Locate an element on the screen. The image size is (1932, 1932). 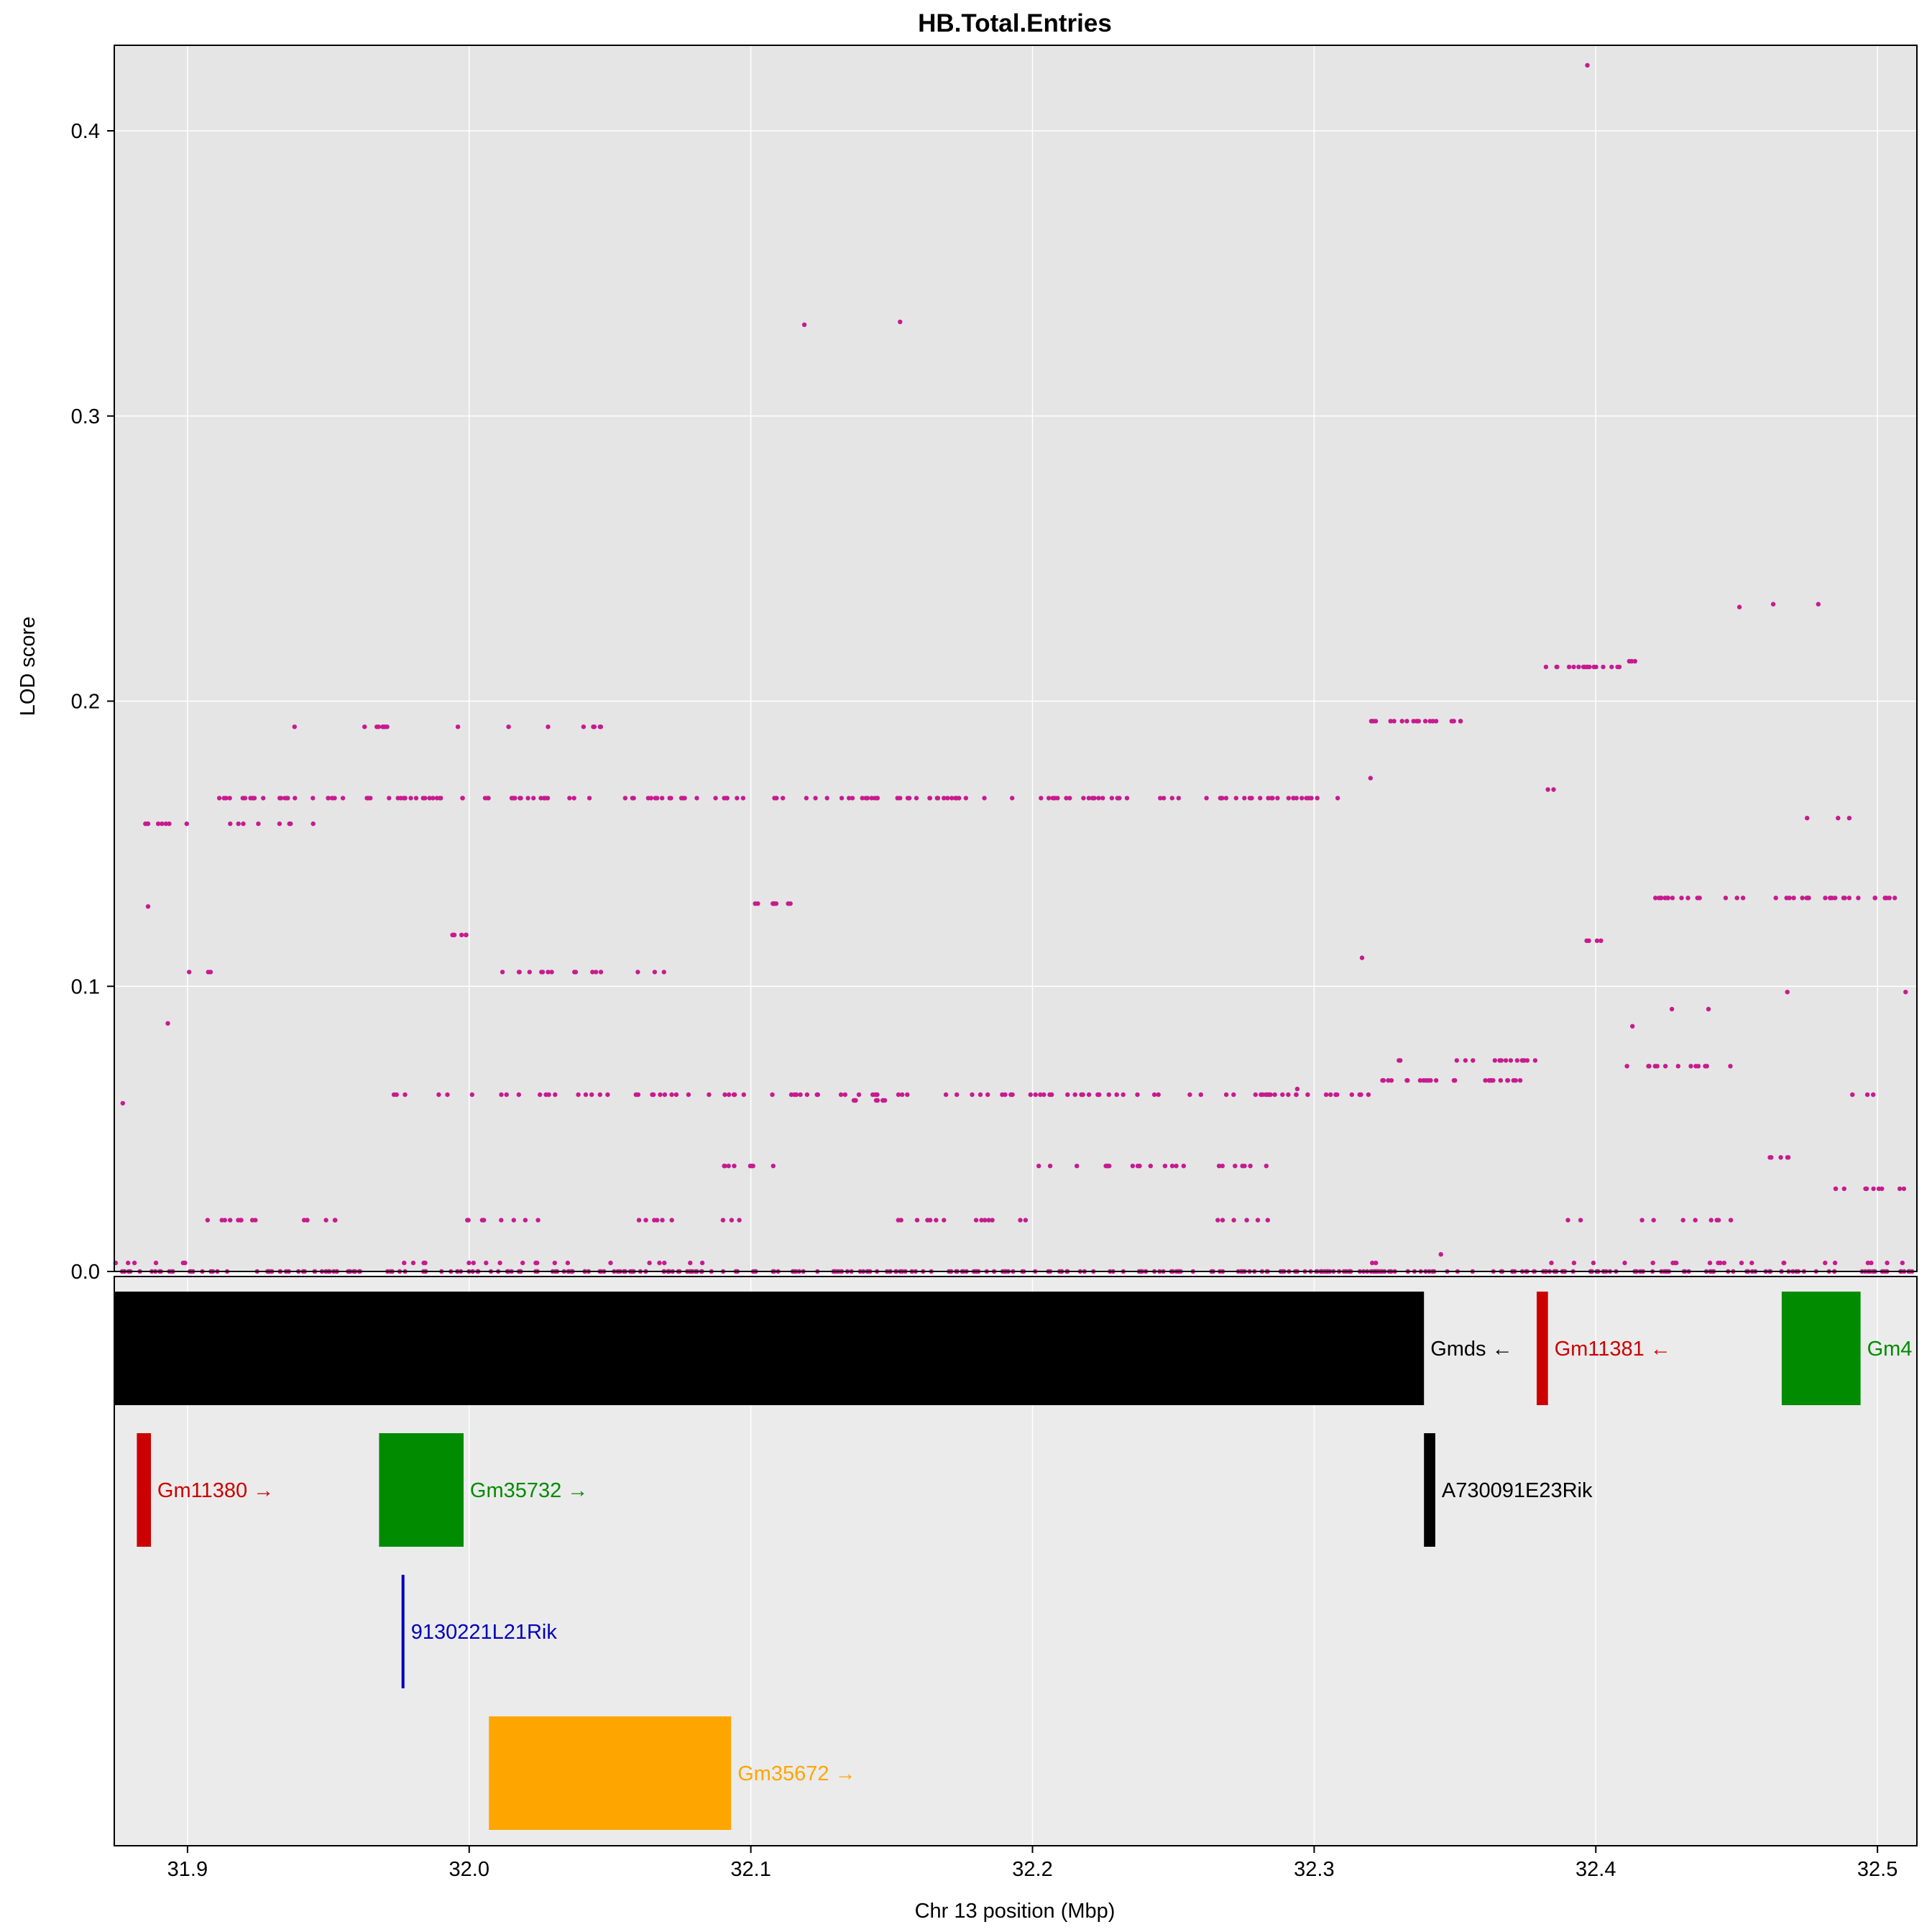
gene-bar-gm4 is located at coordinates (1821, 1348).